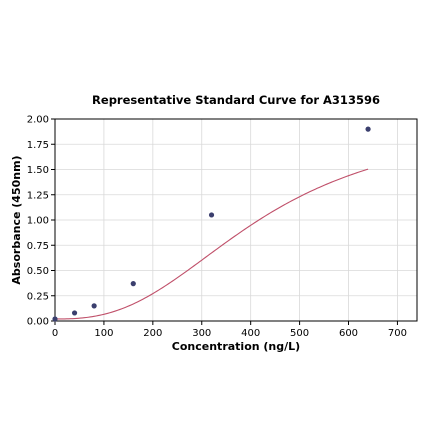 Image resolution: width=440 pixels, height=446 pixels. I want to click on y-tick-label: 1.00, so click(38, 221).